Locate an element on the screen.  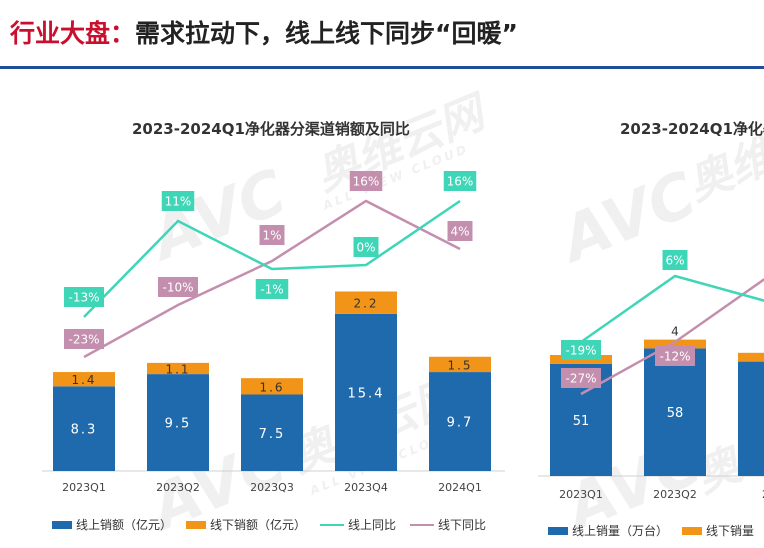
legend-label: 线下销量 is located at coordinates (730, 531).